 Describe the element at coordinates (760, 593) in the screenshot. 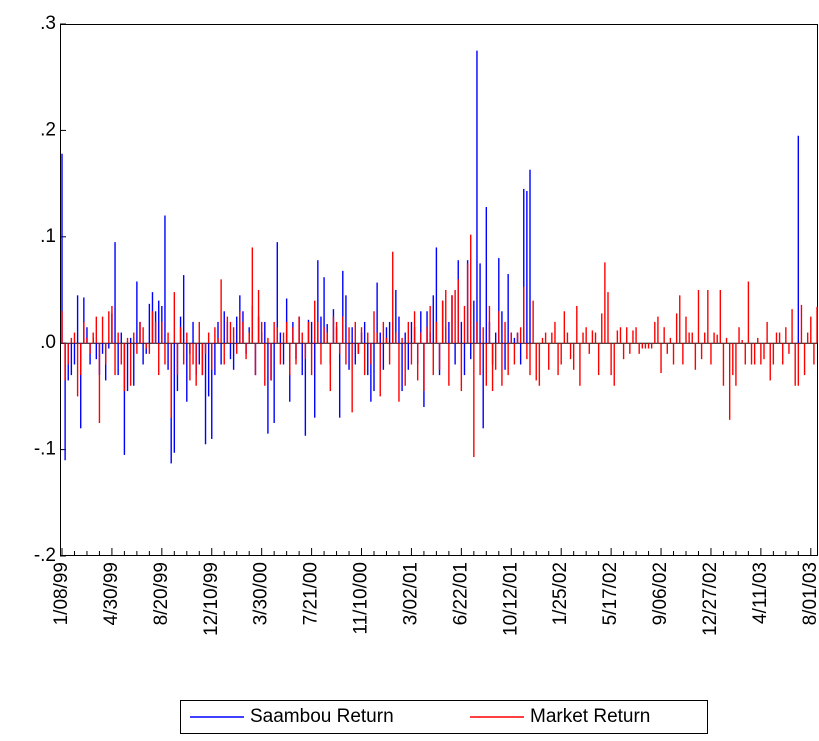

I see `x-tick-label: 4/11/03` at that location.